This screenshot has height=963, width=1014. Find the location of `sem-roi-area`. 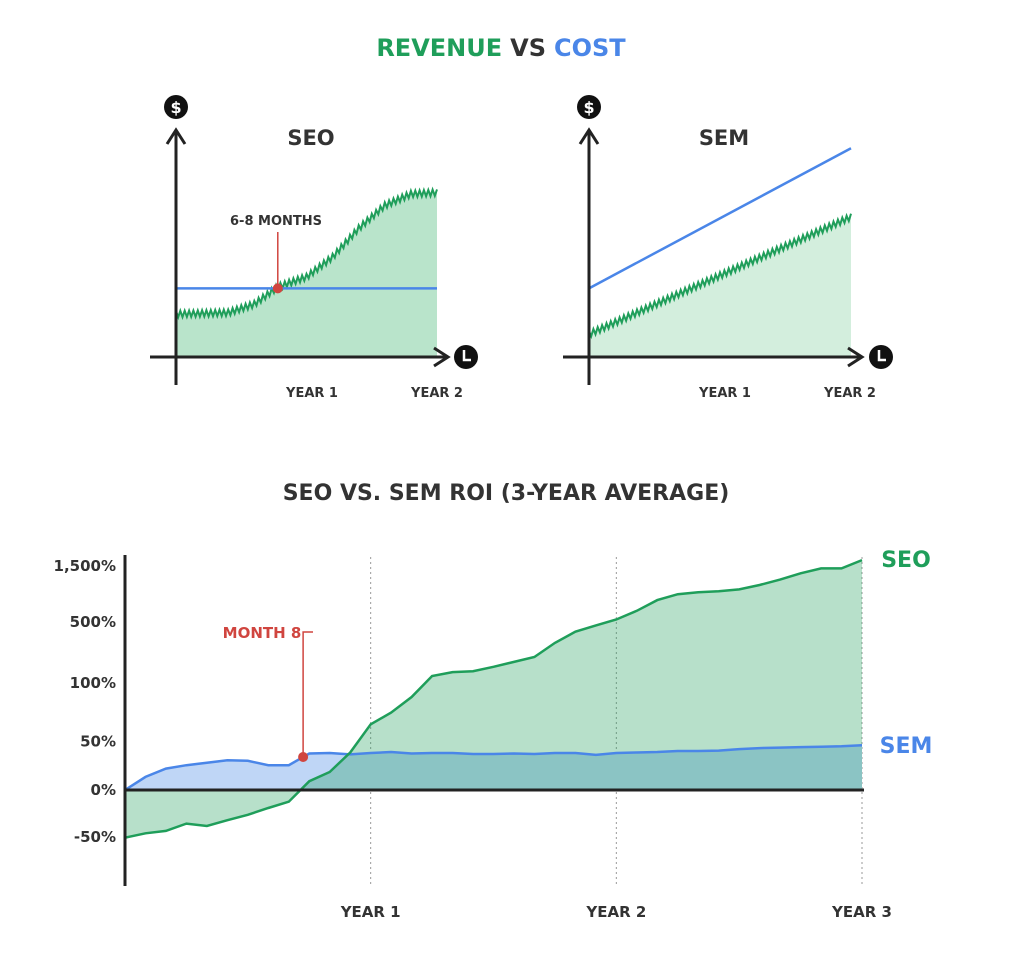

sem-roi-area is located at coordinates (493, 767).